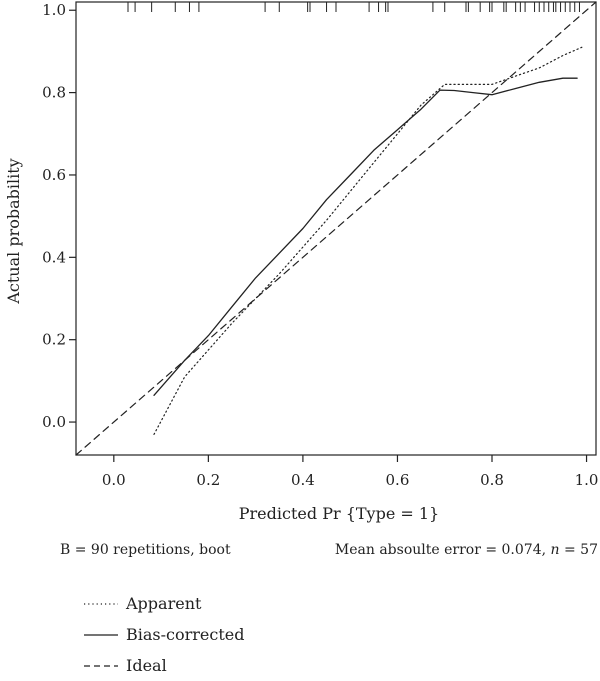 The image size is (600, 681). What do you see at coordinates (442, 550) in the screenshot?
I see `mae-text: Mean absoulte error = 0.074,` at bounding box center [442, 550].